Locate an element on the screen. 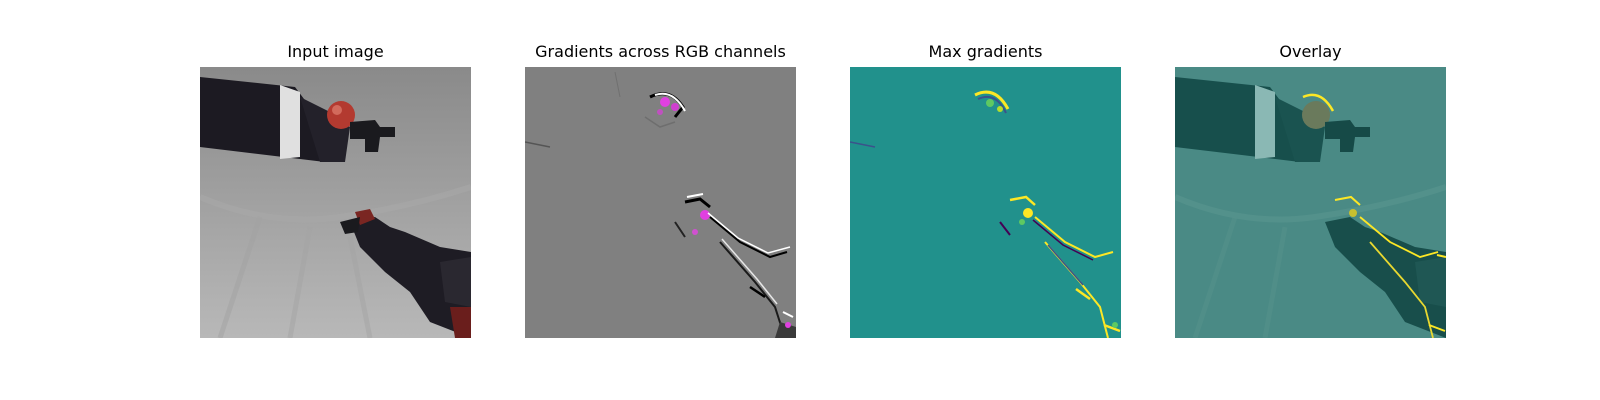 This screenshot has width=1600, height=400. overlay-image is located at coordinates (1310, 202).